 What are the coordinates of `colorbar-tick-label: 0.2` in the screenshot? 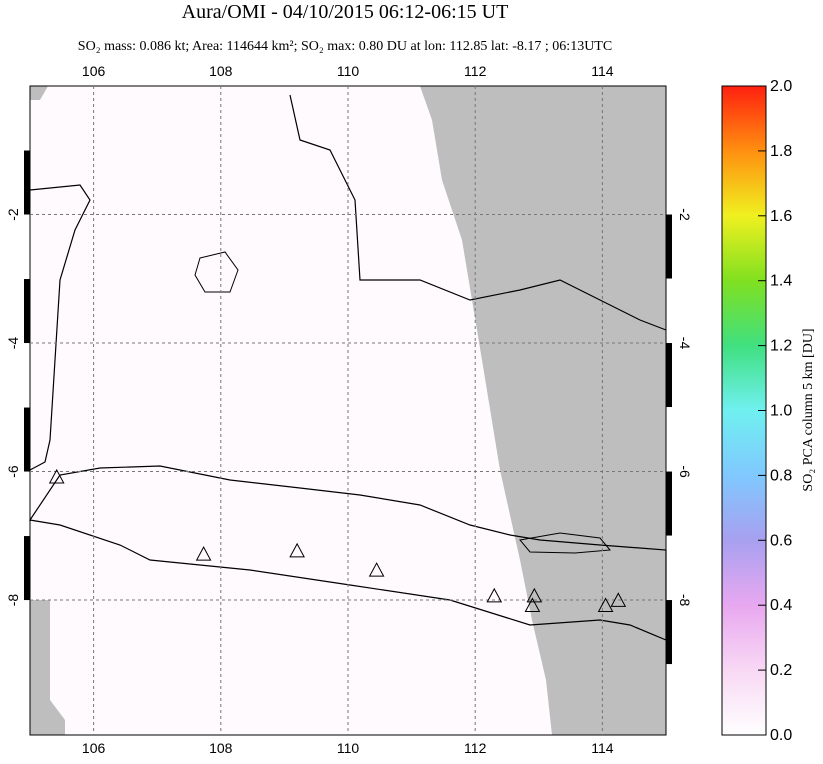 It's located at (781, 670).